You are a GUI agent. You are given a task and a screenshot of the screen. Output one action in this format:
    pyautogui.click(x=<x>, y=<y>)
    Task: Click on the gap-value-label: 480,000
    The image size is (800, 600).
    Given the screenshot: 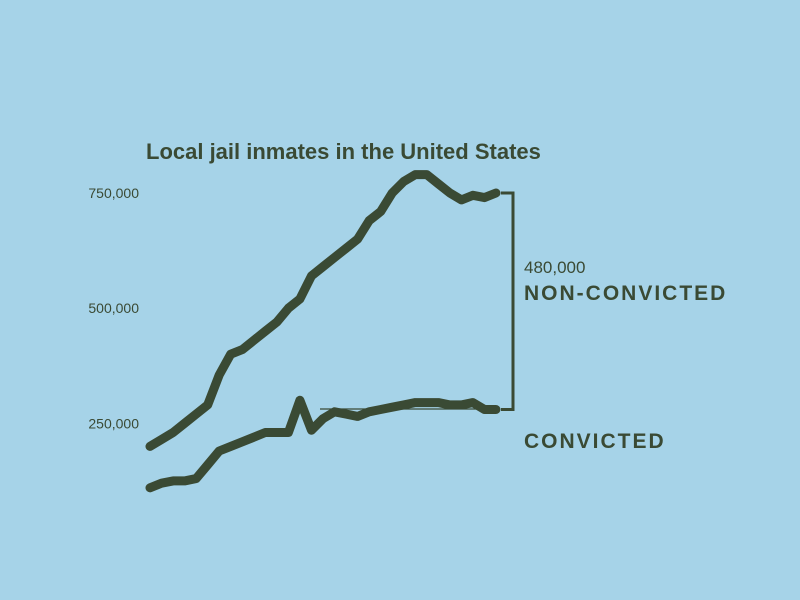 What is the action you would take?
    pyautogui.click(x=554, y=267)
    